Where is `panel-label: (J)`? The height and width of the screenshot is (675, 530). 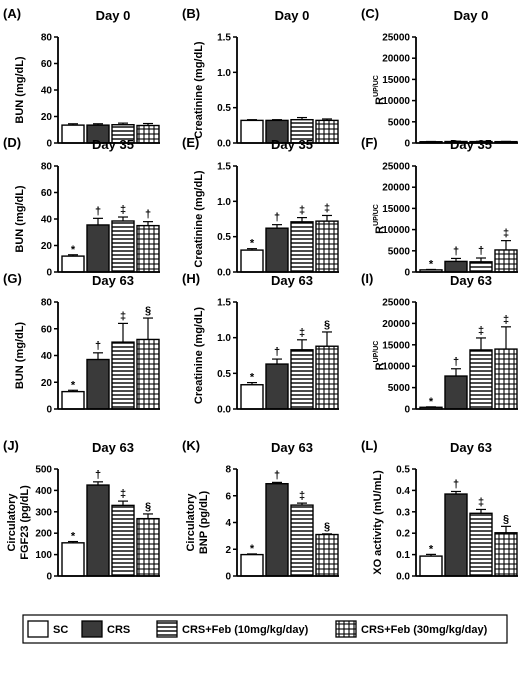 panel-label: (J) is located at coordinates (11, 445).